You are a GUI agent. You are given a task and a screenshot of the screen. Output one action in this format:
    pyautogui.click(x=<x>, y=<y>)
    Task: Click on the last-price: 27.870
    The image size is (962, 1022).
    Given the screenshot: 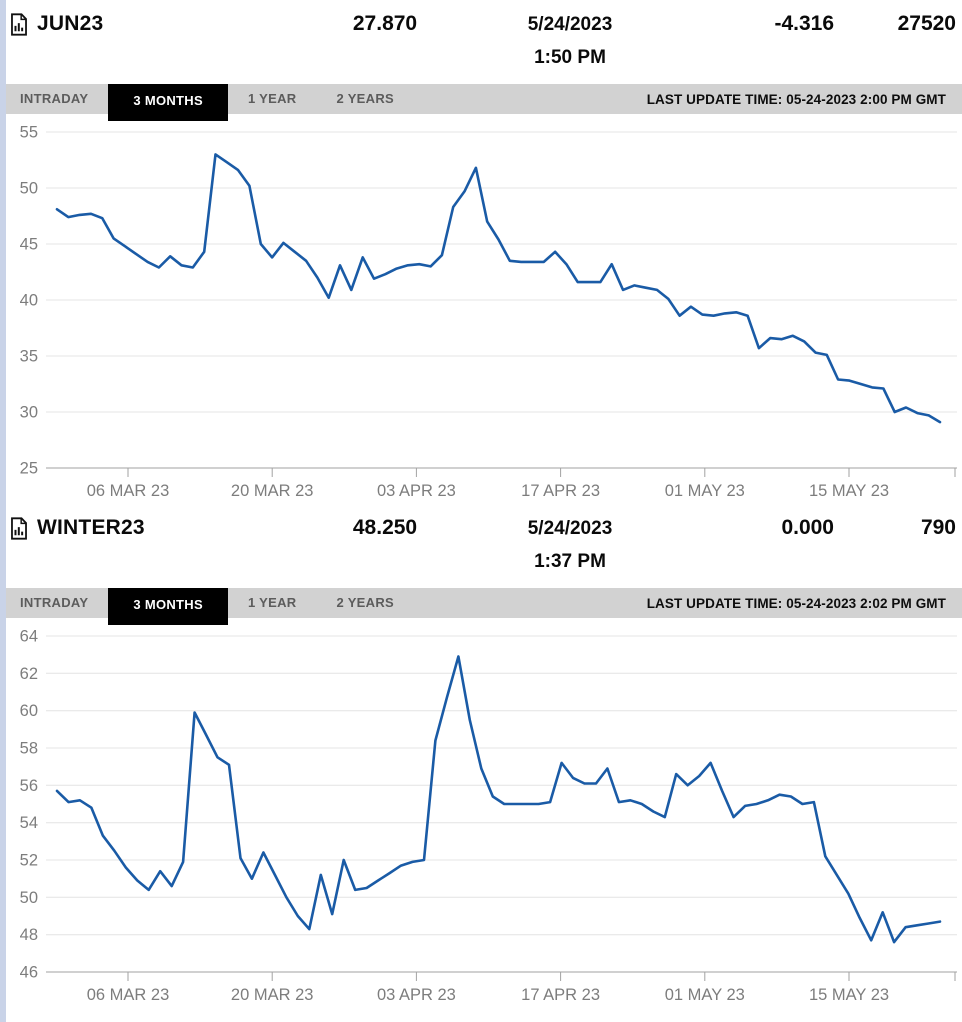 What is the action you would take?
    pyautogui.click(x=385, y=23)
    